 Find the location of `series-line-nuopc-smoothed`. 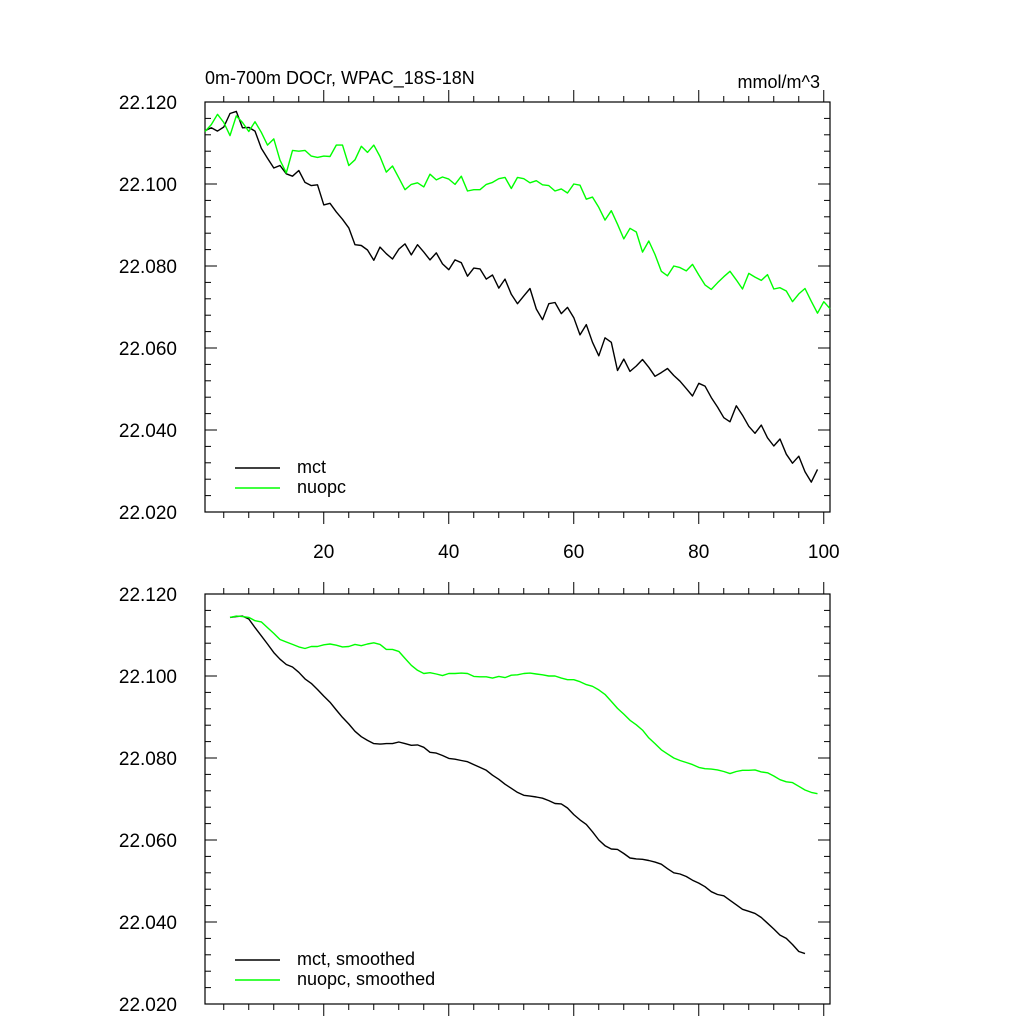

series-line-nuopc-smoothed is located at coordinates (523, 705).